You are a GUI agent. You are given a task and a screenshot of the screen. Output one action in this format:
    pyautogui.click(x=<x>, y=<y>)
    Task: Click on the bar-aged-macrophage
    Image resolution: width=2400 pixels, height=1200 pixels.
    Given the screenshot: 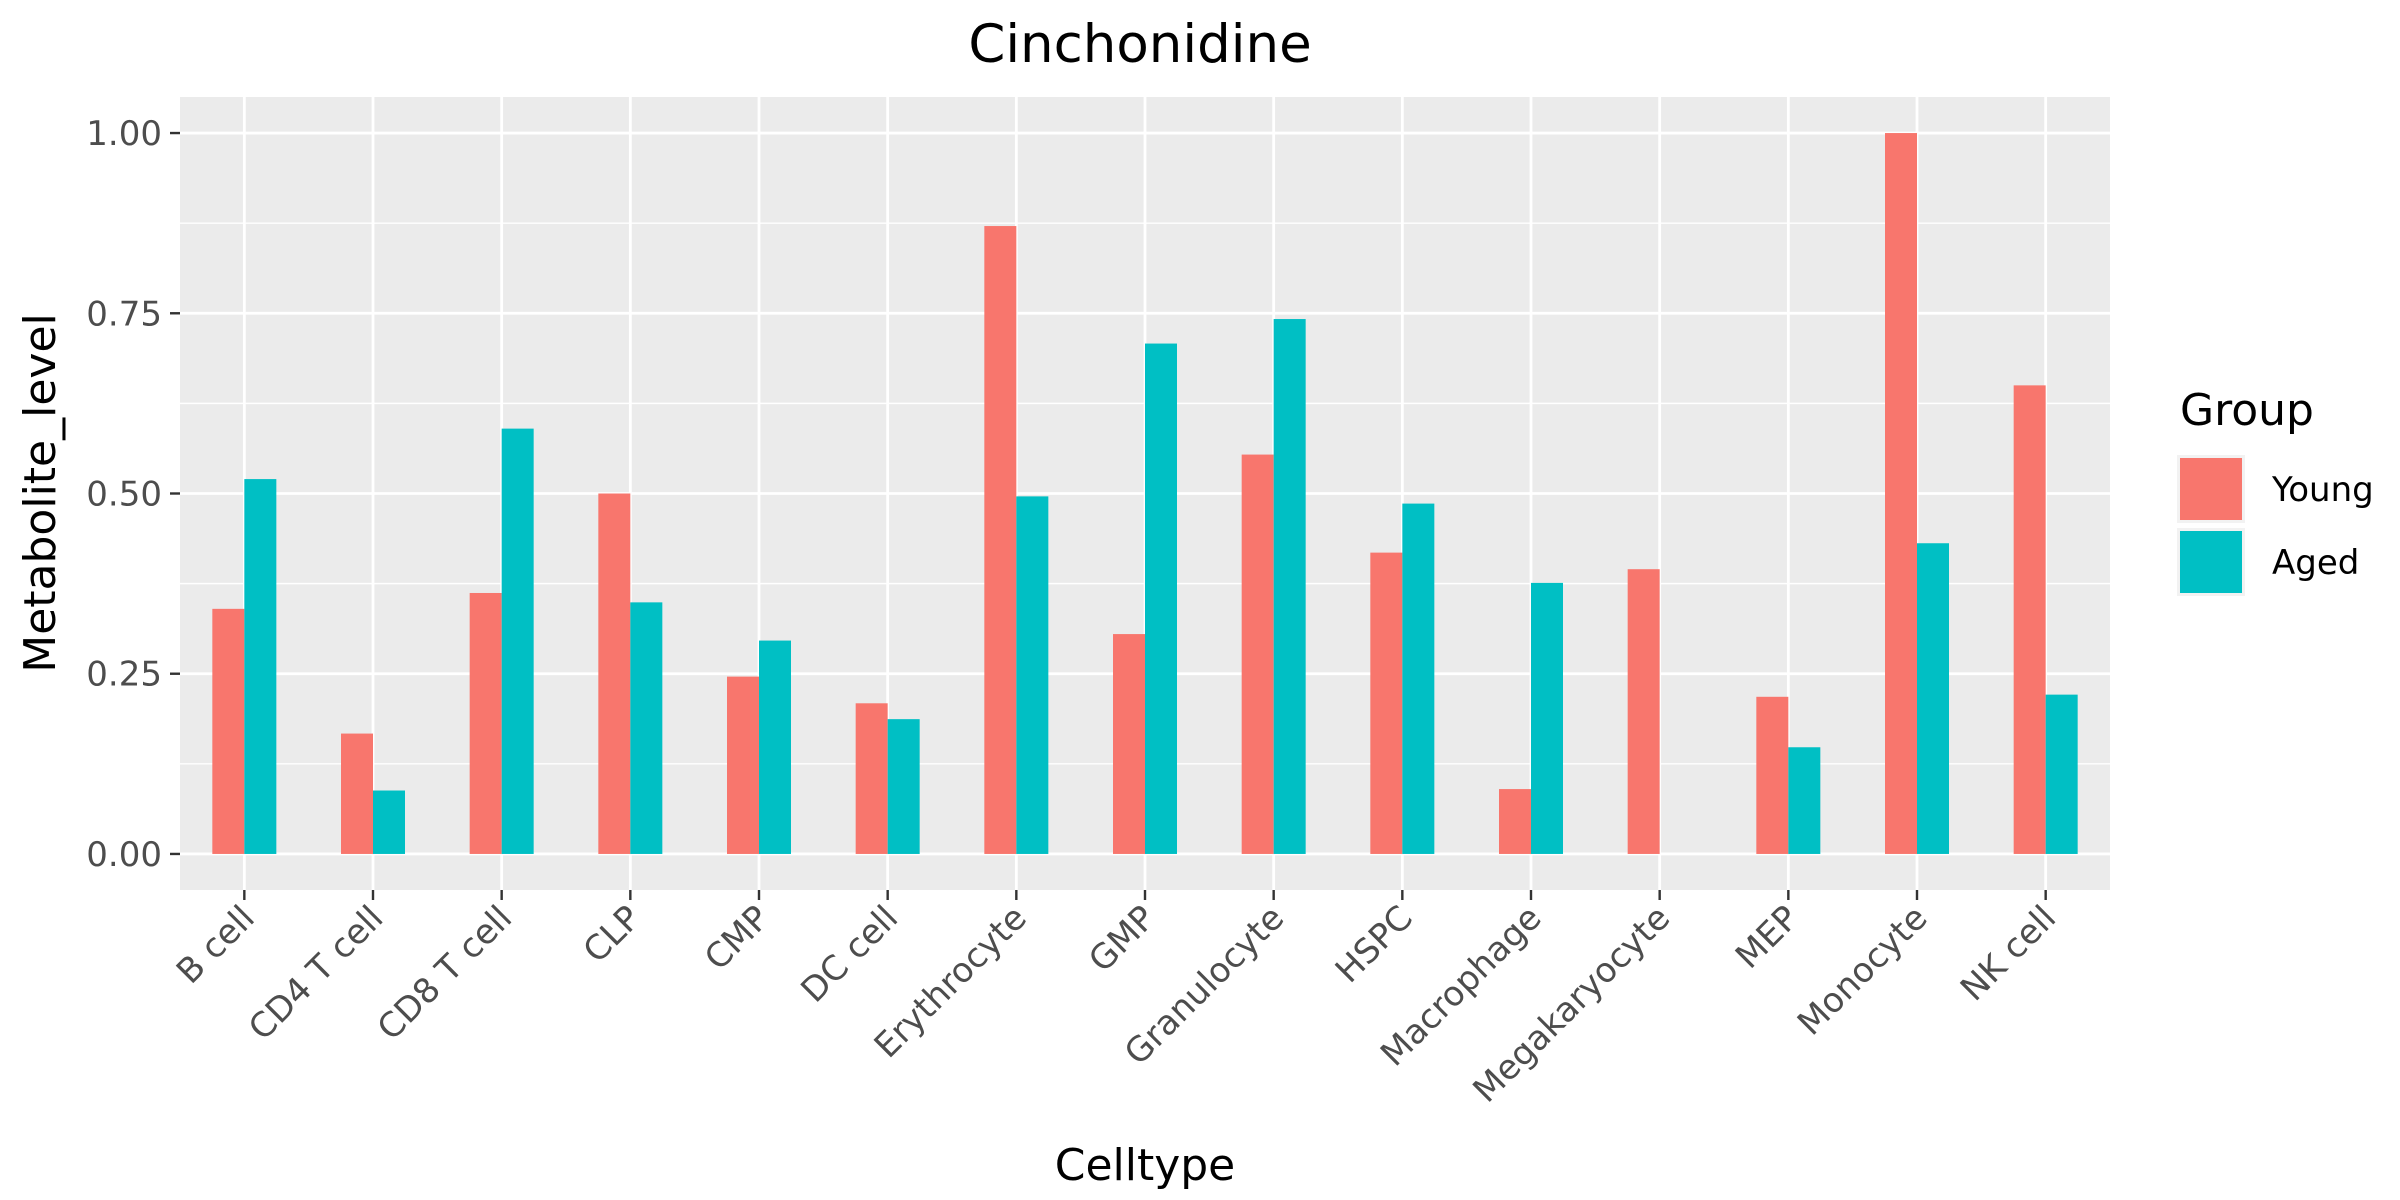 What is the action you would take?
    pyautogui.click(x=1547, y=718)
    